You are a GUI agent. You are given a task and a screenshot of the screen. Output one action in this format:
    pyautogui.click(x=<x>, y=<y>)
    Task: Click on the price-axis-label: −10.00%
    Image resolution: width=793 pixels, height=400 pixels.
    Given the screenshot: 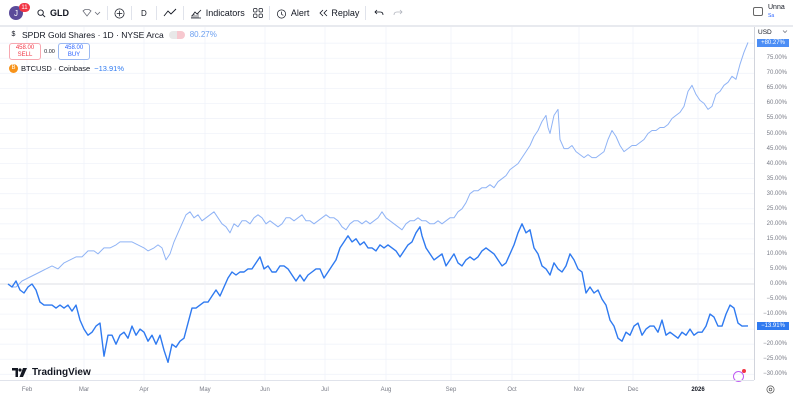 What is the action you would take?
    pyautogui.click(x=775, y=314)
    